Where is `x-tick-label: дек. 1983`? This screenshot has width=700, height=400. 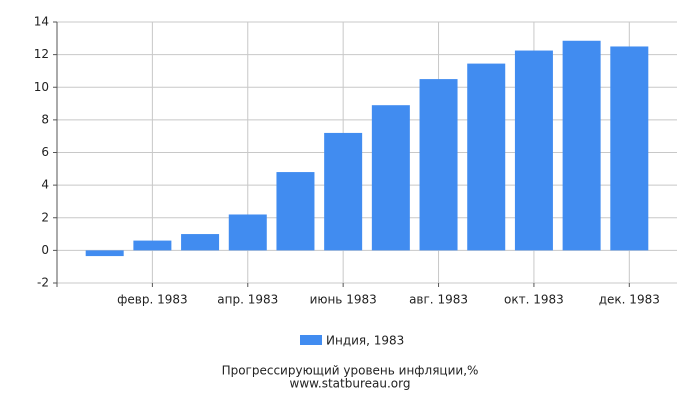
x-tick-label: дек. 1983 is located at coordinates (629, 300).